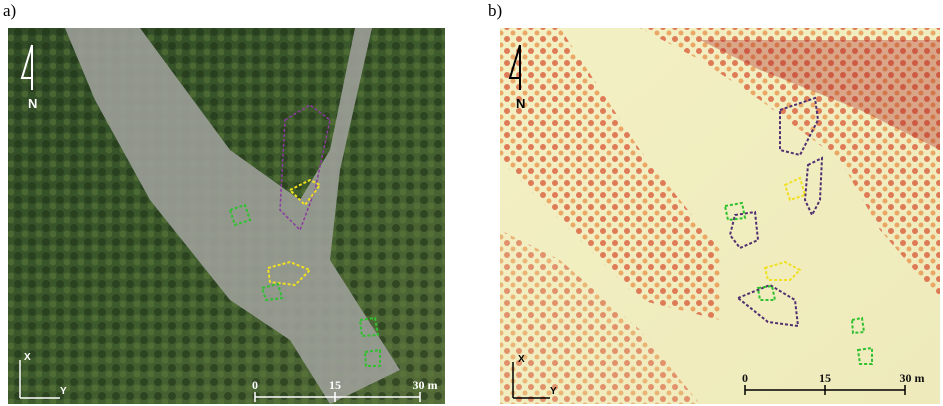 The image size is (943, 406). What do you see at coordinates (600, 317) in the screenshot?
I see `vegetation-bottom` at bounding box center [600, 317].